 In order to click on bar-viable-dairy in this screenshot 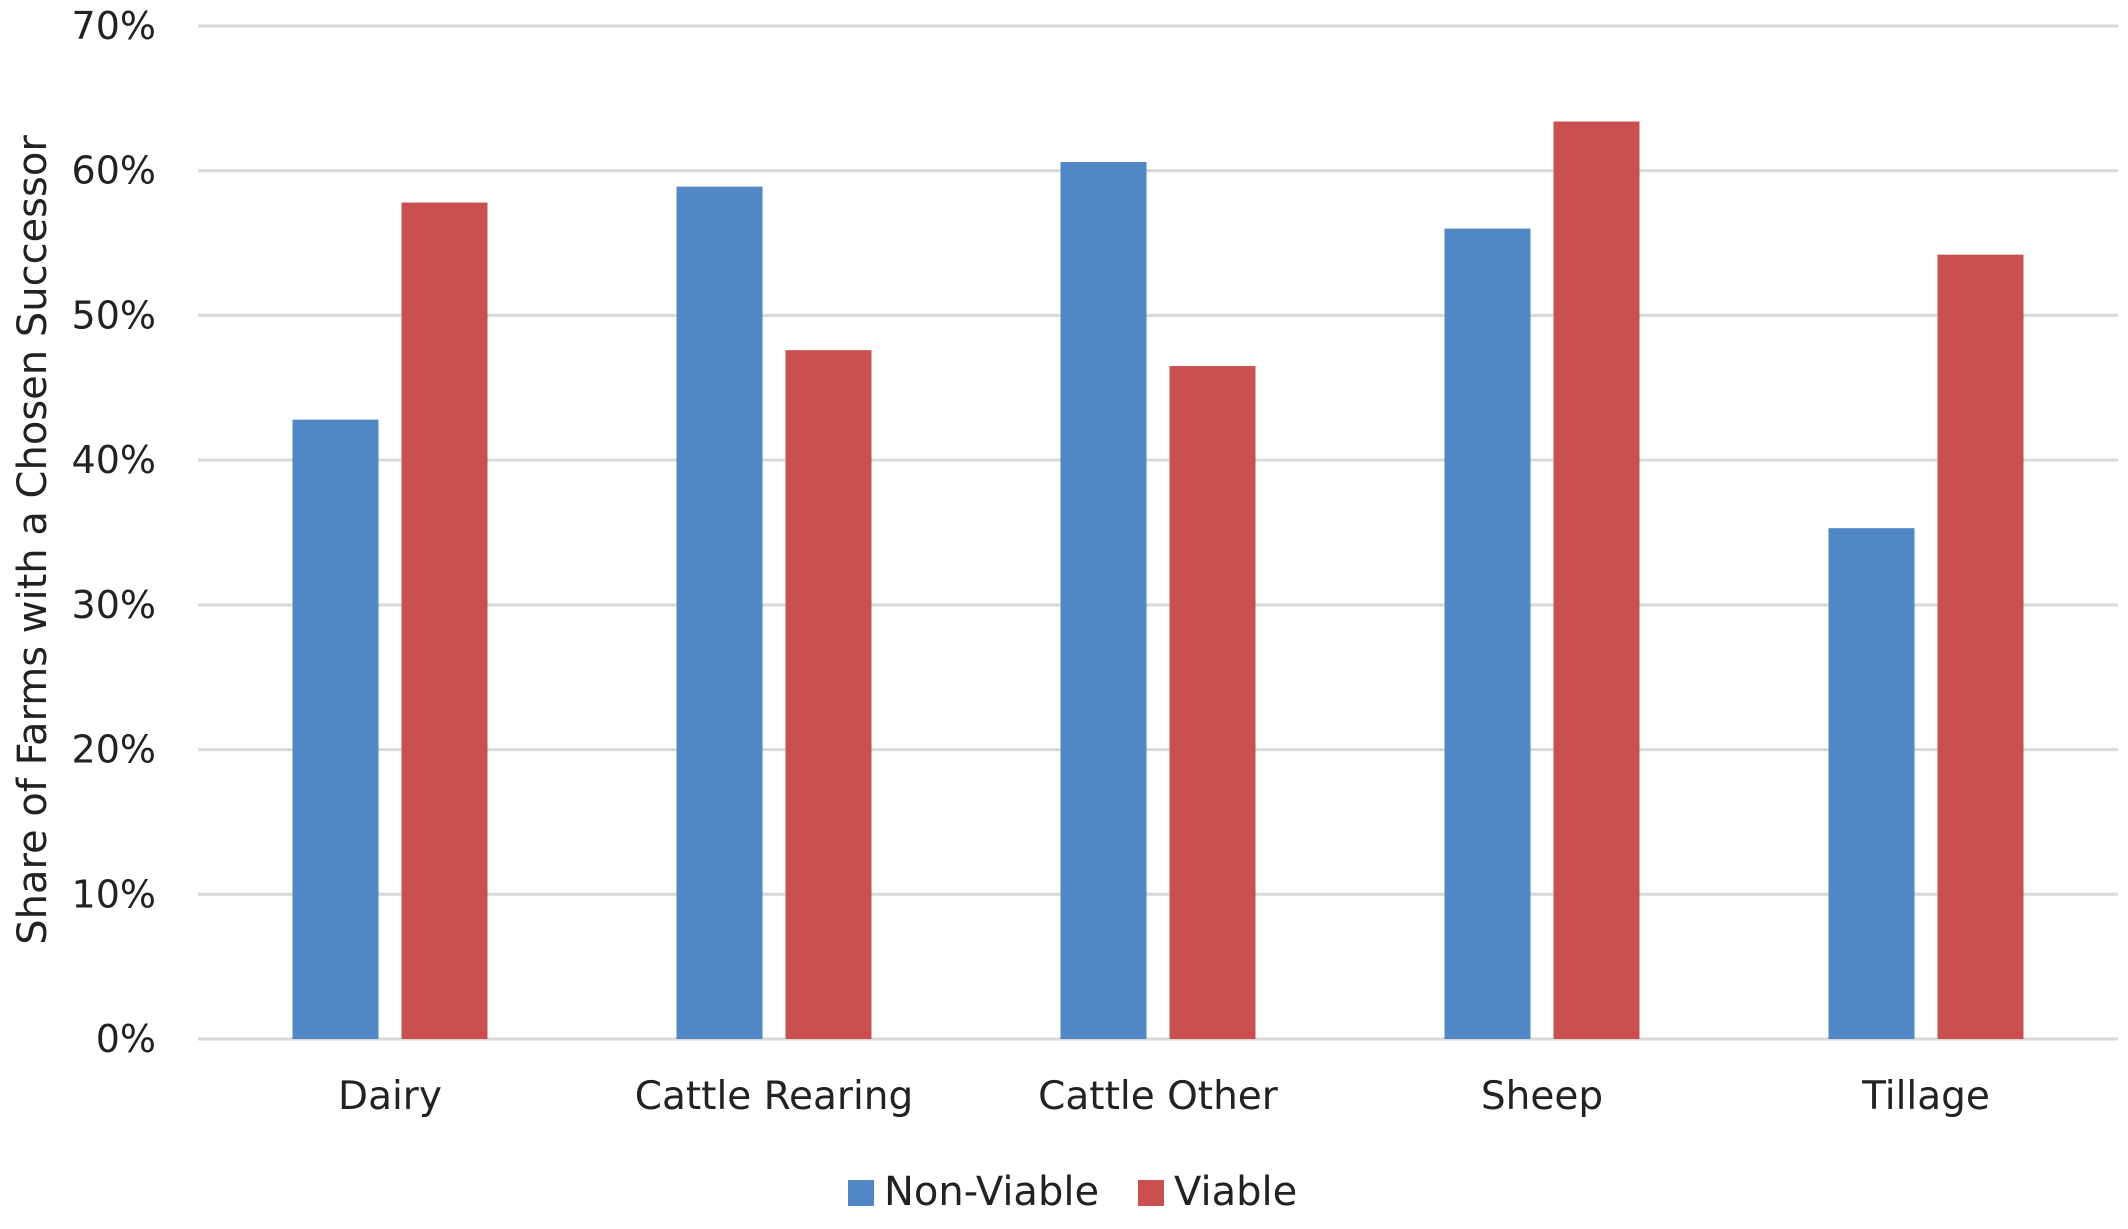, I will do `click(444, 621)`.